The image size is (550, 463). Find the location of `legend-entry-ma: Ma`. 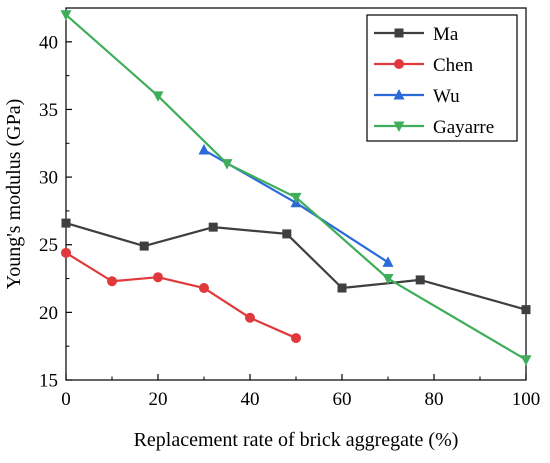

legend-entry-ma: Ma is located at coordinates (416, 34).